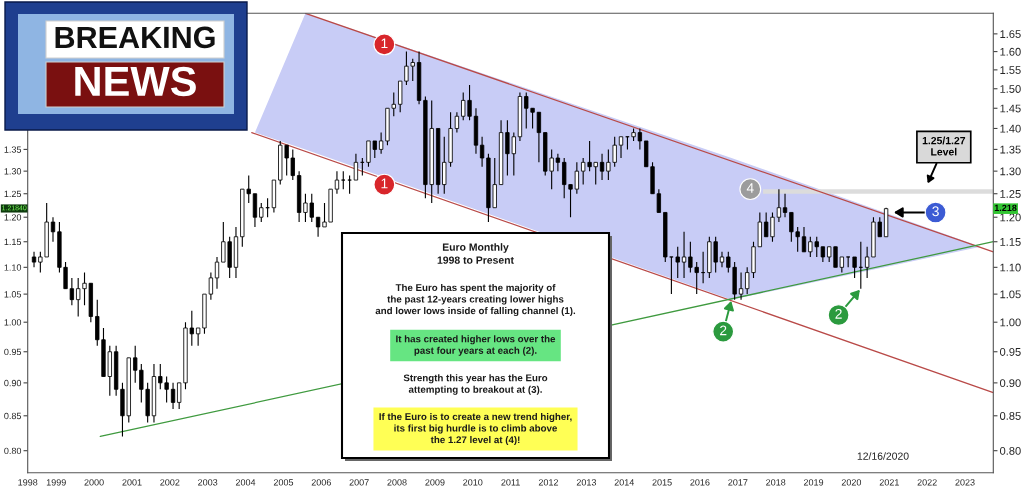  Describe the element at coordinates (889, 482) in the screenshot. I see `x-tick-label: 2021` at that location.